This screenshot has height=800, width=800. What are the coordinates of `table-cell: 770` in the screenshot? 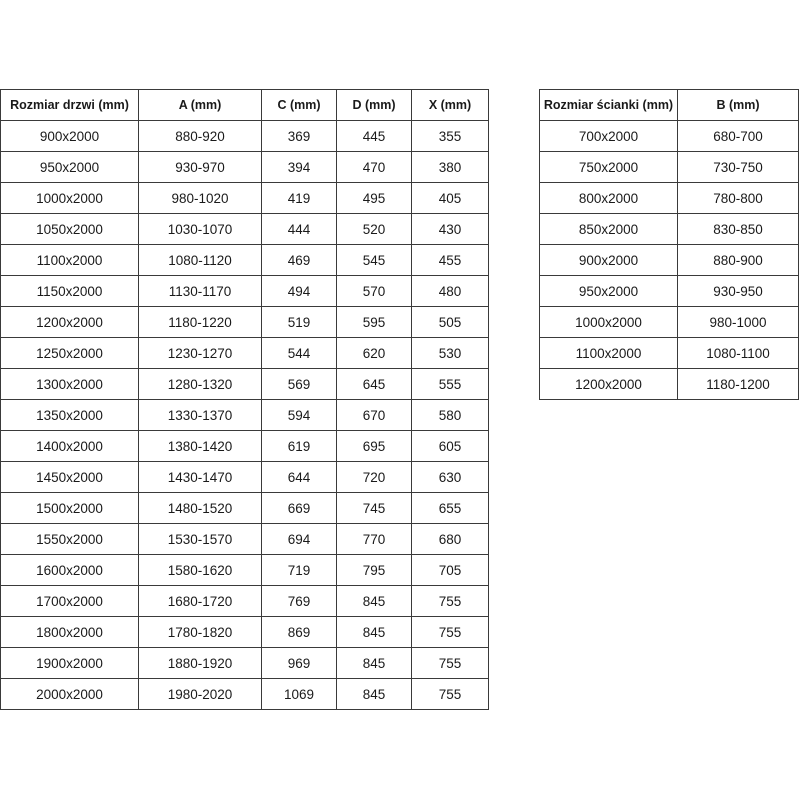 It's located at (374, 539).